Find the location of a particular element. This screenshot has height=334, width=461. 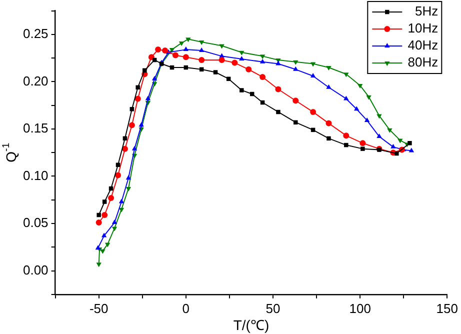

legend-label: 40Hz is located at coordinates (423, 45).